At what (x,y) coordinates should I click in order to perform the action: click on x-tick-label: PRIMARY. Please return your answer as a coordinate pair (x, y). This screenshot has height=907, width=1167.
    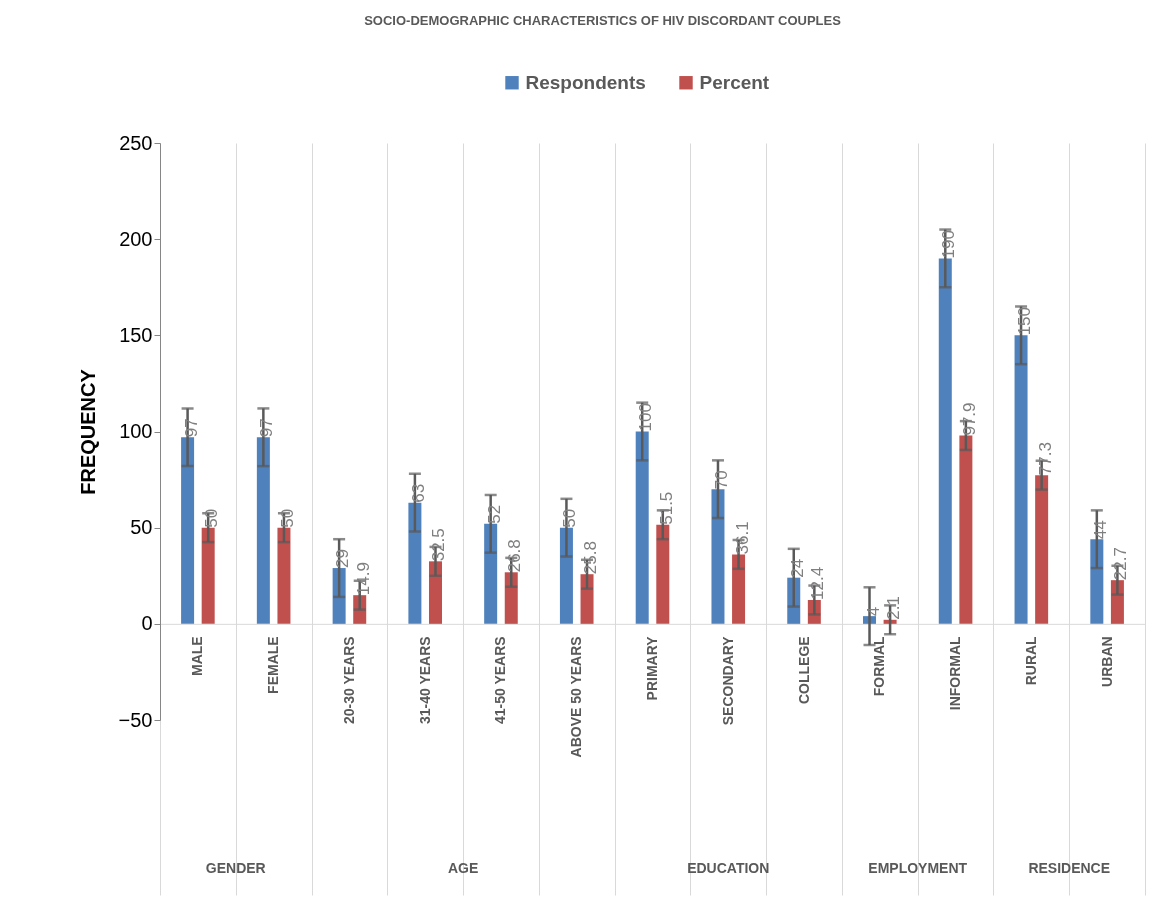
    Looking at the image, I should click on (652, 668).